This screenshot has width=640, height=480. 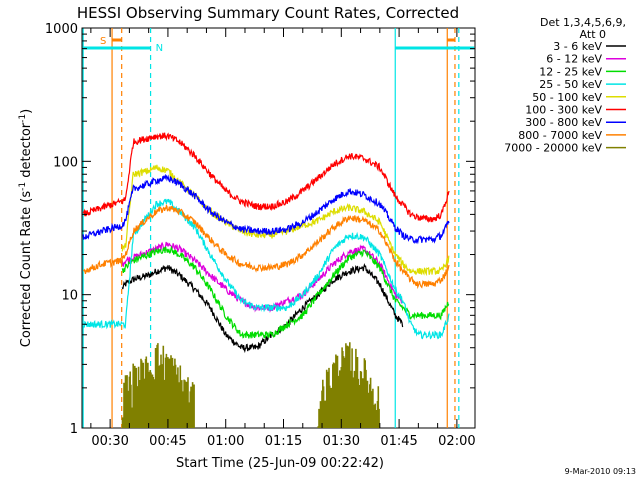 I want to click on y-axis-title-mid: detector, so click(x=26, y=152).